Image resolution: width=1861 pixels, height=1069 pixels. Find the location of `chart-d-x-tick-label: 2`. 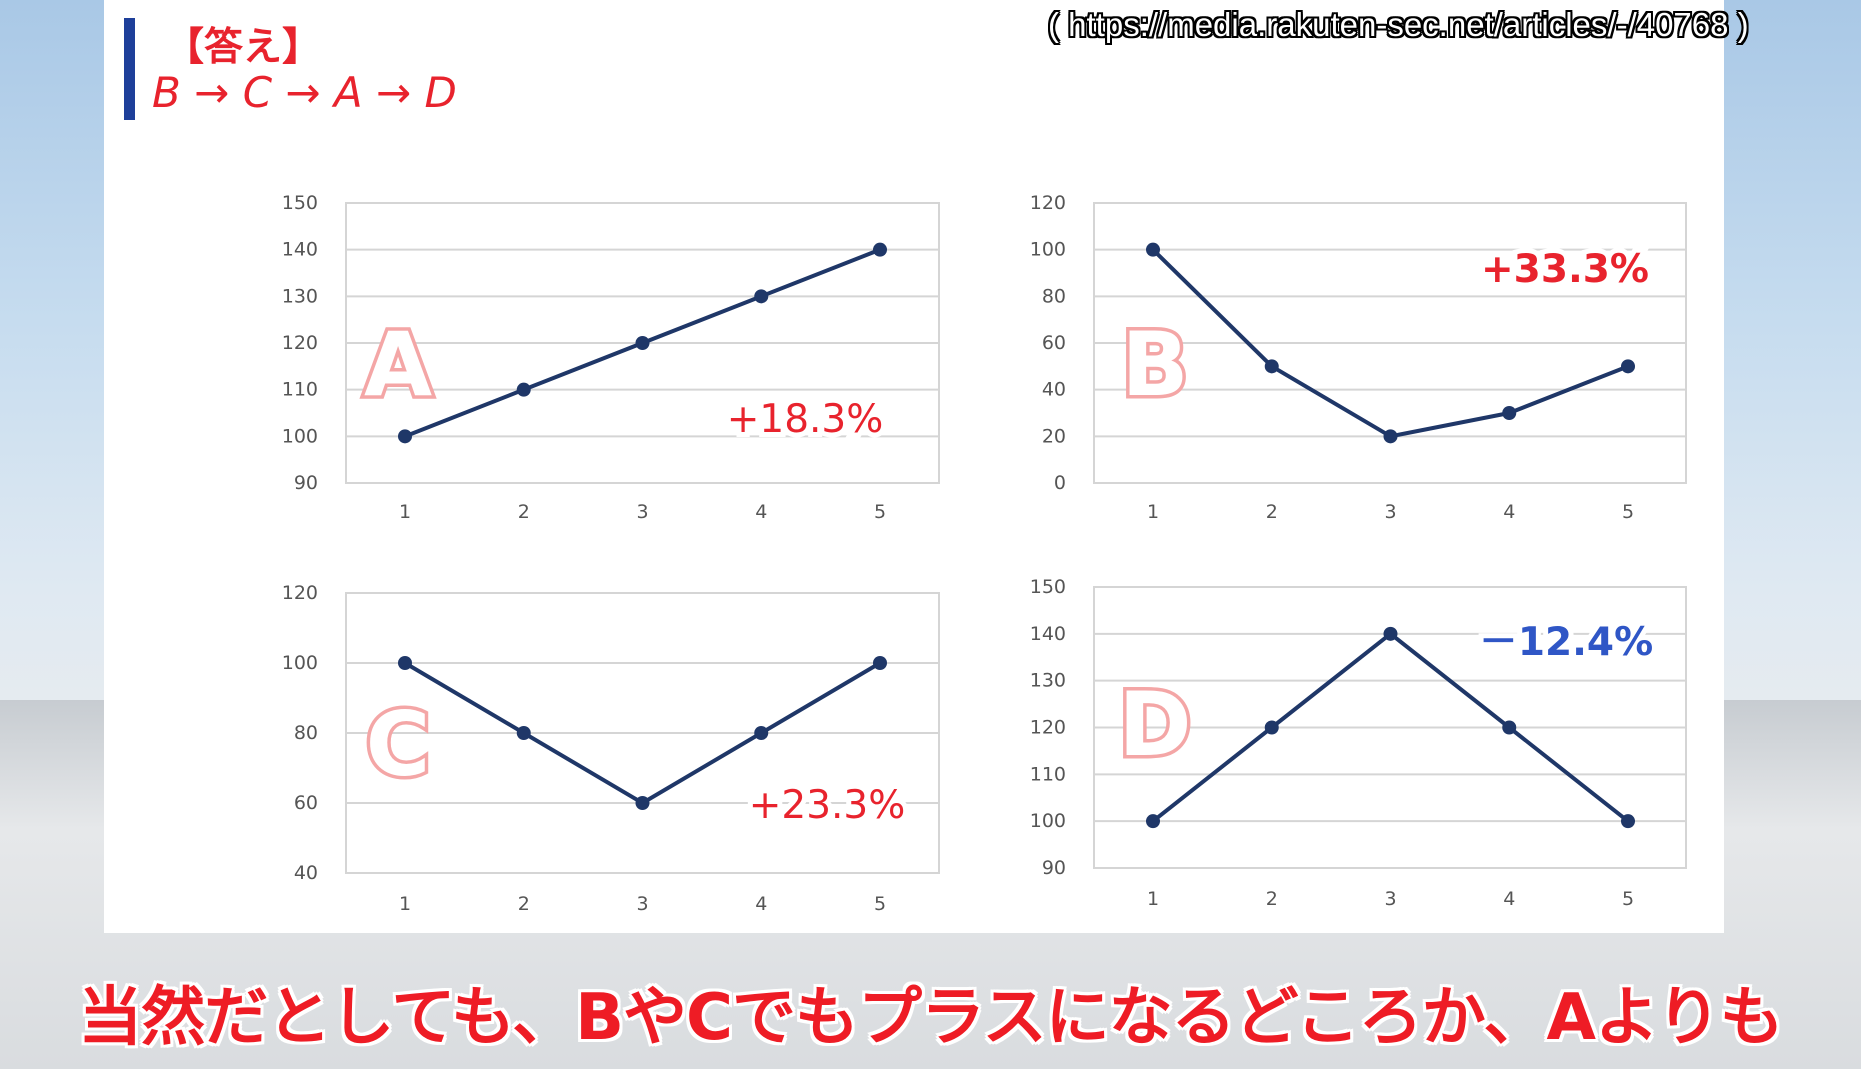

chart-d-x-tick-label: 2 is located at coordinates (1272, 899).